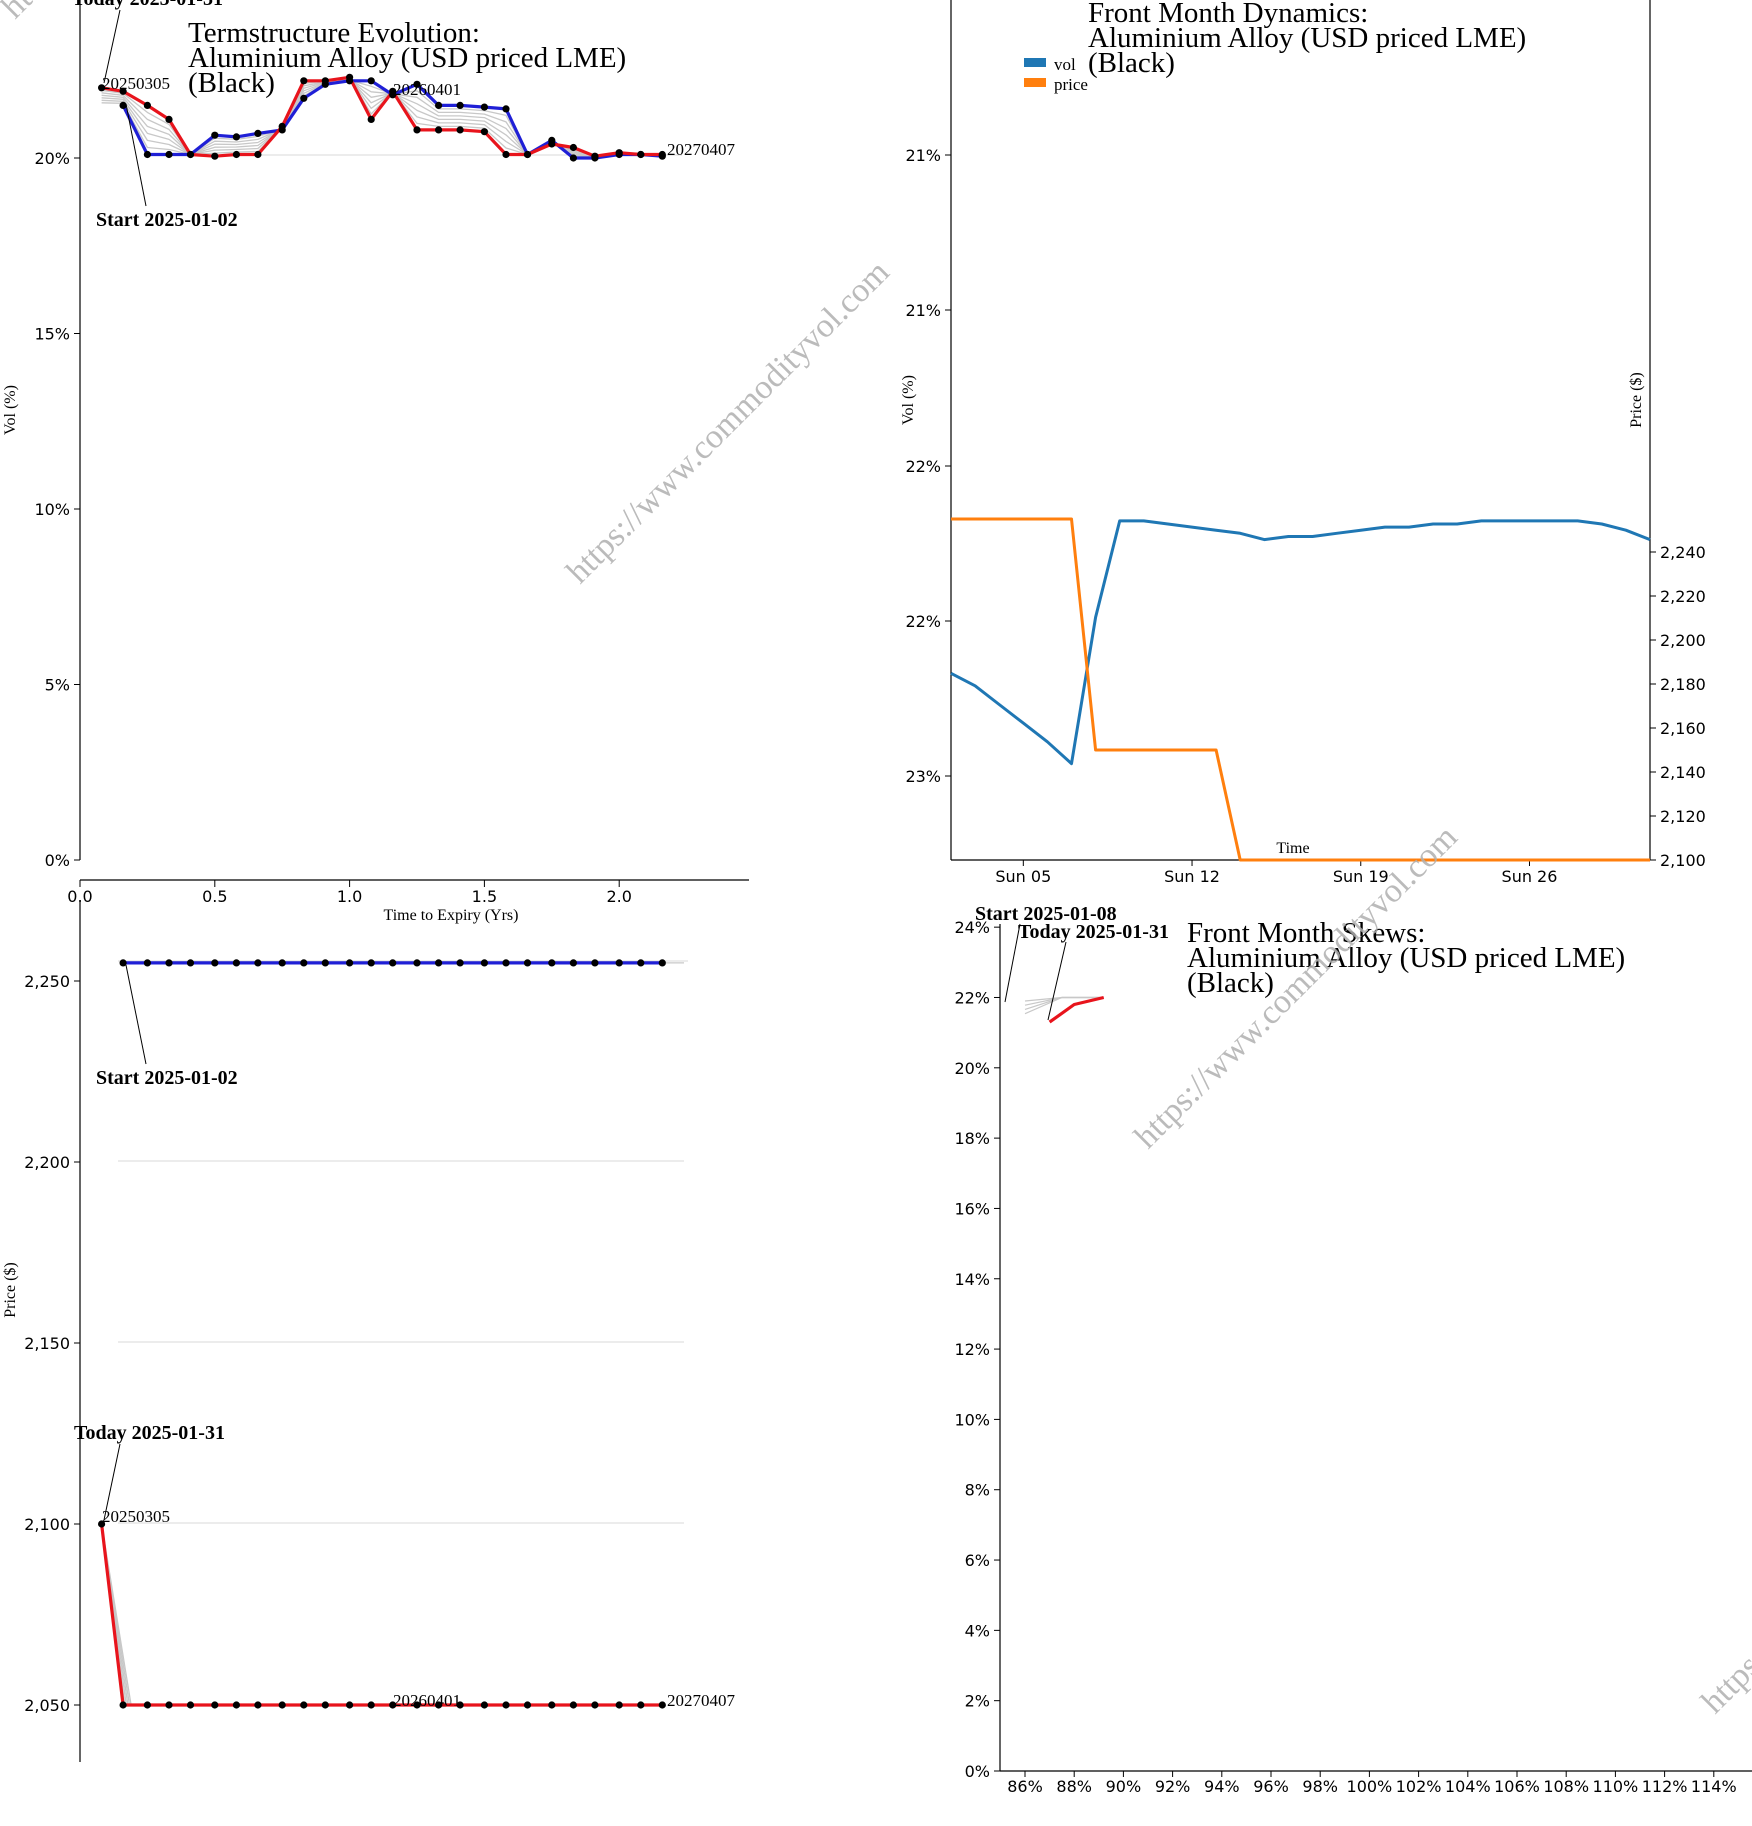 This screenshot has width=1752, height=1826. I want to click on y2-tick-label: 2,120, so click(1683, 816).